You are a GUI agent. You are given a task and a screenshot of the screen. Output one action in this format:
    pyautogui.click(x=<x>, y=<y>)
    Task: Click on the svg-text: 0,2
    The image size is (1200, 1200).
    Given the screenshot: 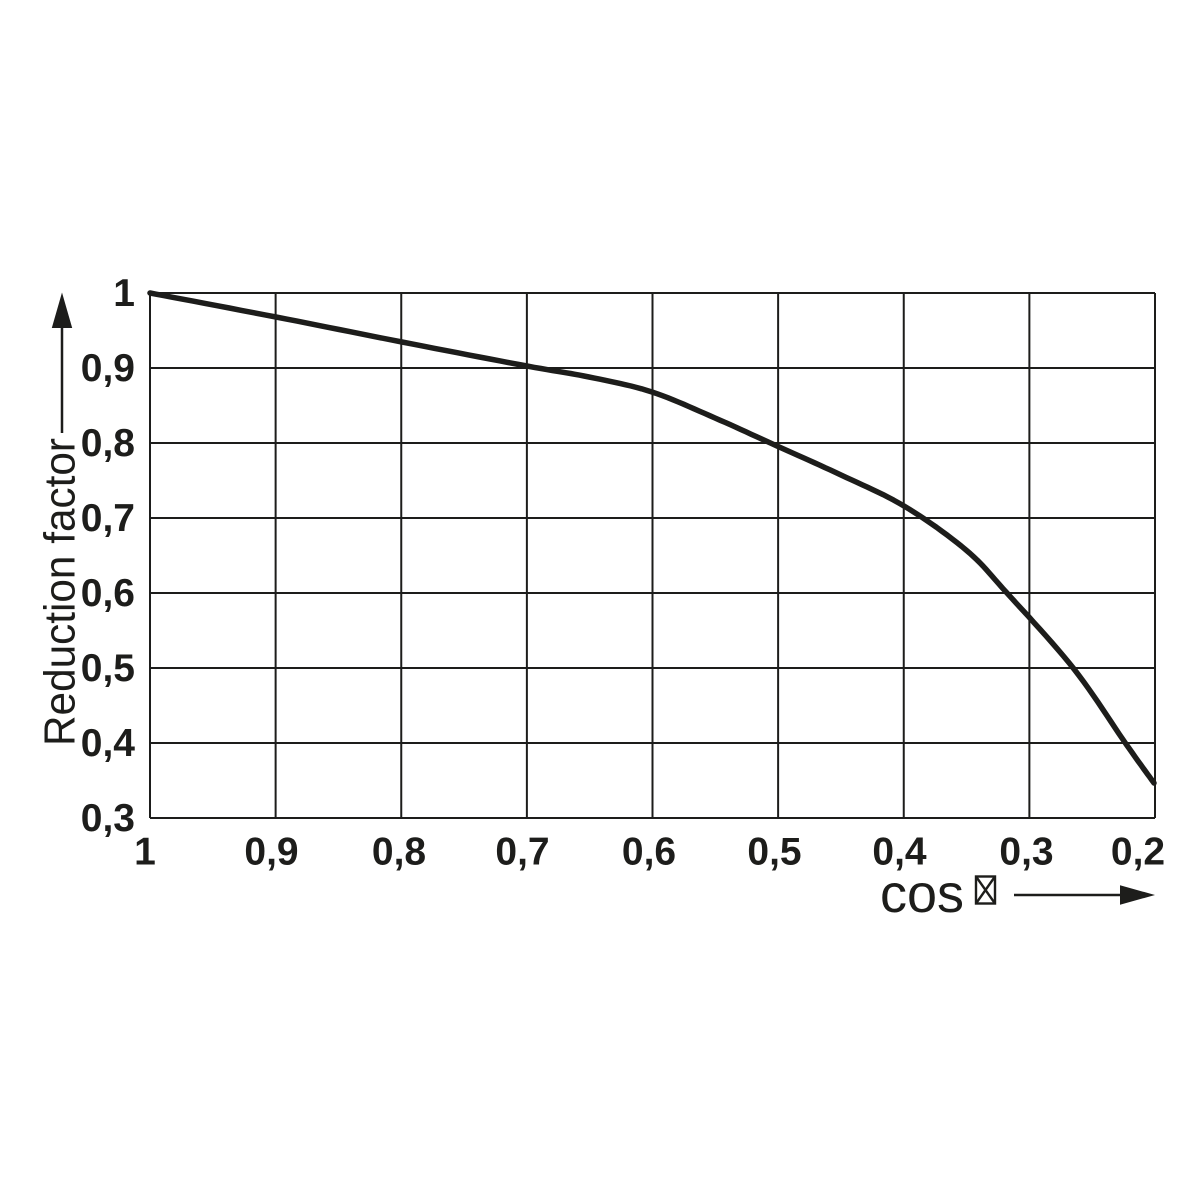 What is the action you would take?
    pyautogui.click(x=1138, y=852)
    